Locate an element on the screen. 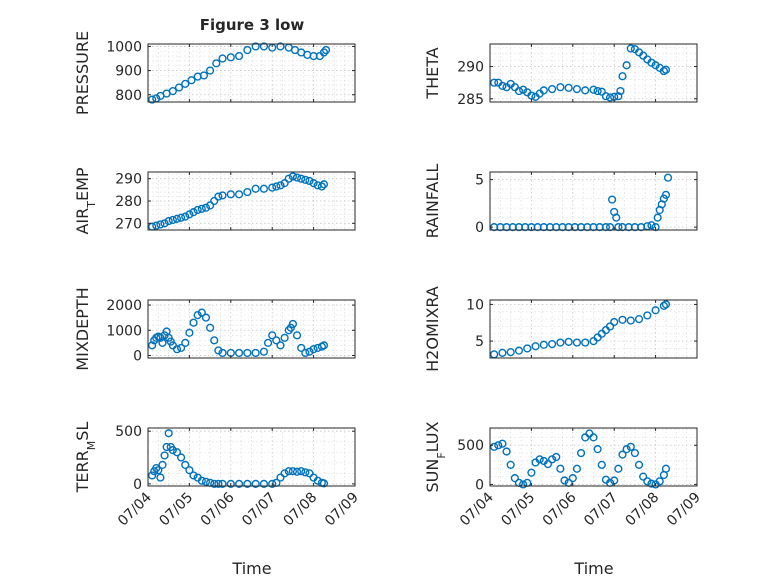 The height and width of the screenshot is (587, 778). y-tick-label: 500 is located at coordinates (128, 432).